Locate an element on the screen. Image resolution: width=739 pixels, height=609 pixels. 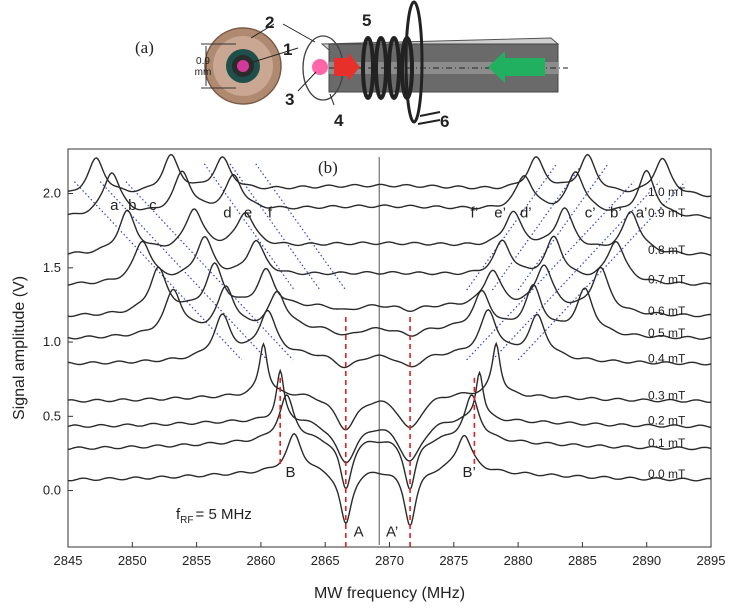
series-label: 0.4 mT is located at coordinates (667, 358).